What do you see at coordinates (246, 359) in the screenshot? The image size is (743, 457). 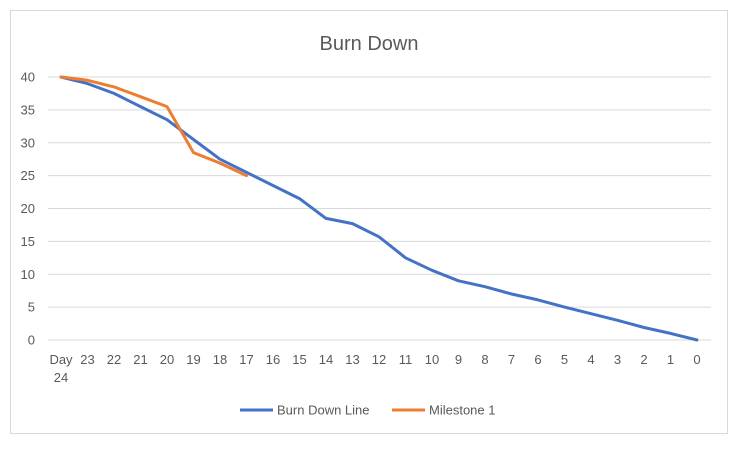 I see `x-tick-label: 17` at bounding box center [246, 359].